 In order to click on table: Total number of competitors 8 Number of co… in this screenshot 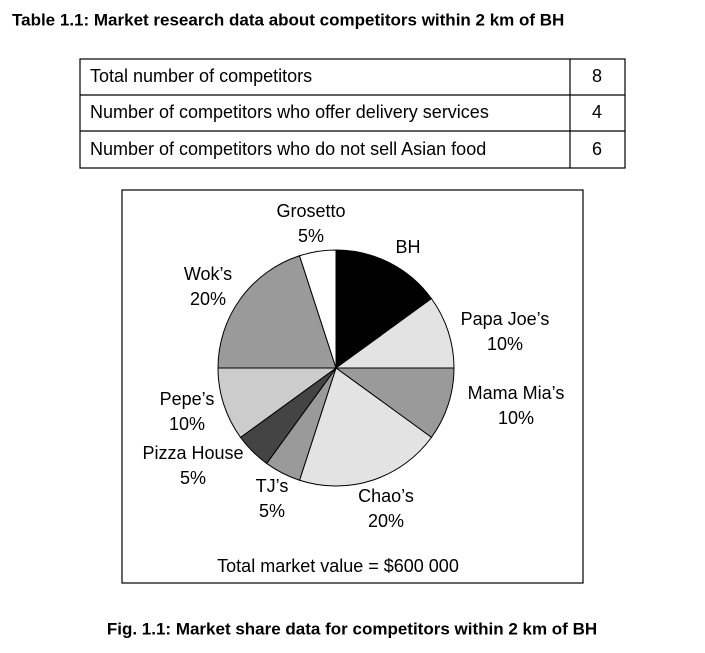, I will do `click(352, 113)`.